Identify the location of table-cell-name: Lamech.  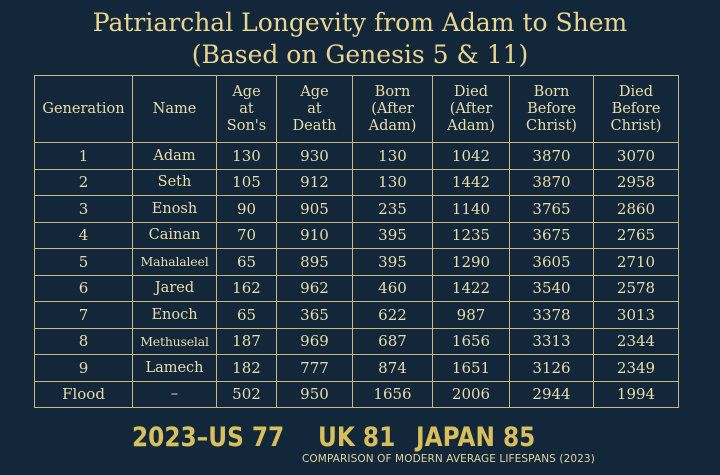
(174, 368).